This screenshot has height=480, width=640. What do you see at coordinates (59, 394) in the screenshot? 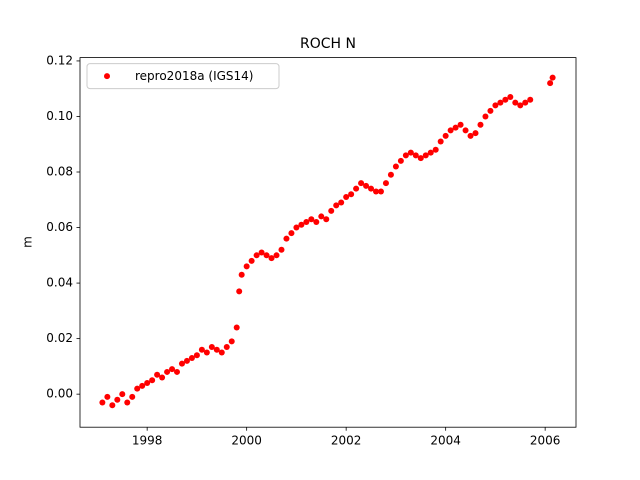
I see `y-tick-label: 0.00` at bounding box center [59, 394].